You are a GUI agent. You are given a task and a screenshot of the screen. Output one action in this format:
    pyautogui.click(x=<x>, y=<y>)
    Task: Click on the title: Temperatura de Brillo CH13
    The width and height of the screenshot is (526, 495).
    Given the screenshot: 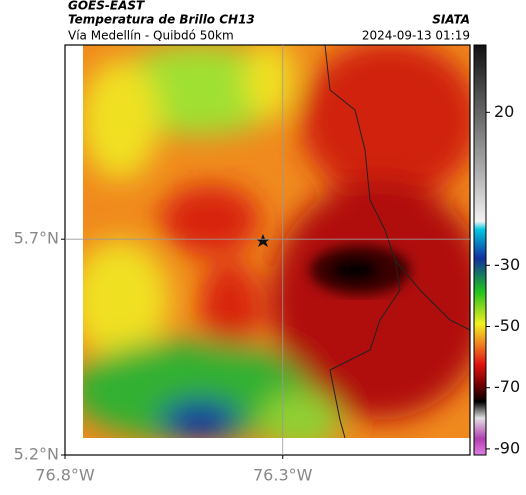 What is the action you would take?
    pyautogui.click(x=161, y=20)
    